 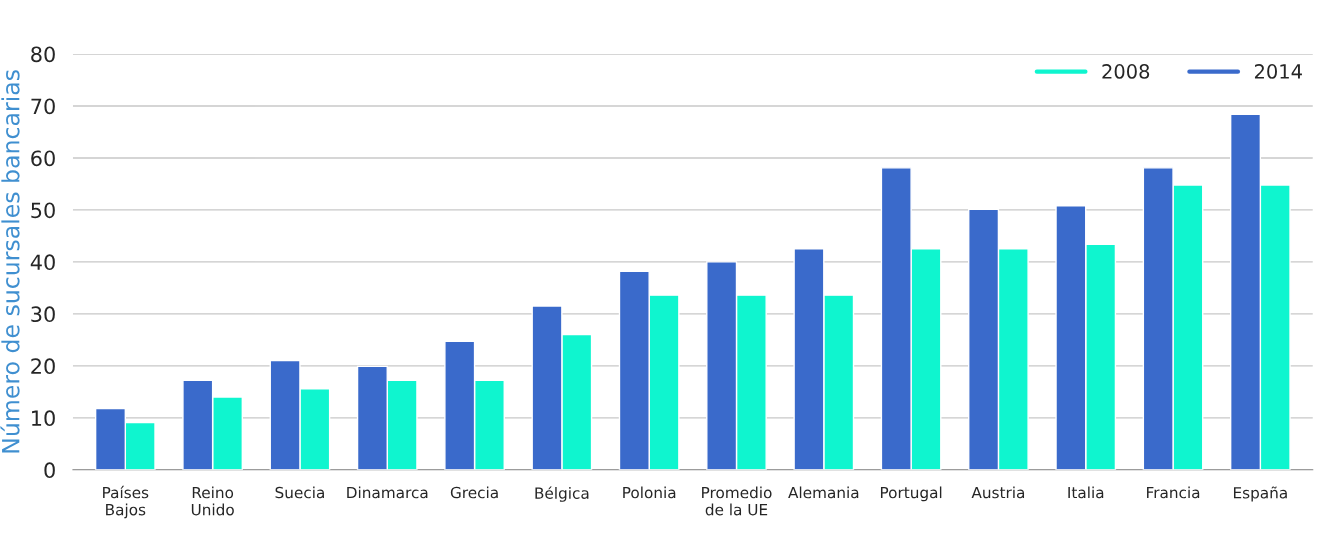 I want to click on x-tick-label: Grecia, so click(x=474, y=492).